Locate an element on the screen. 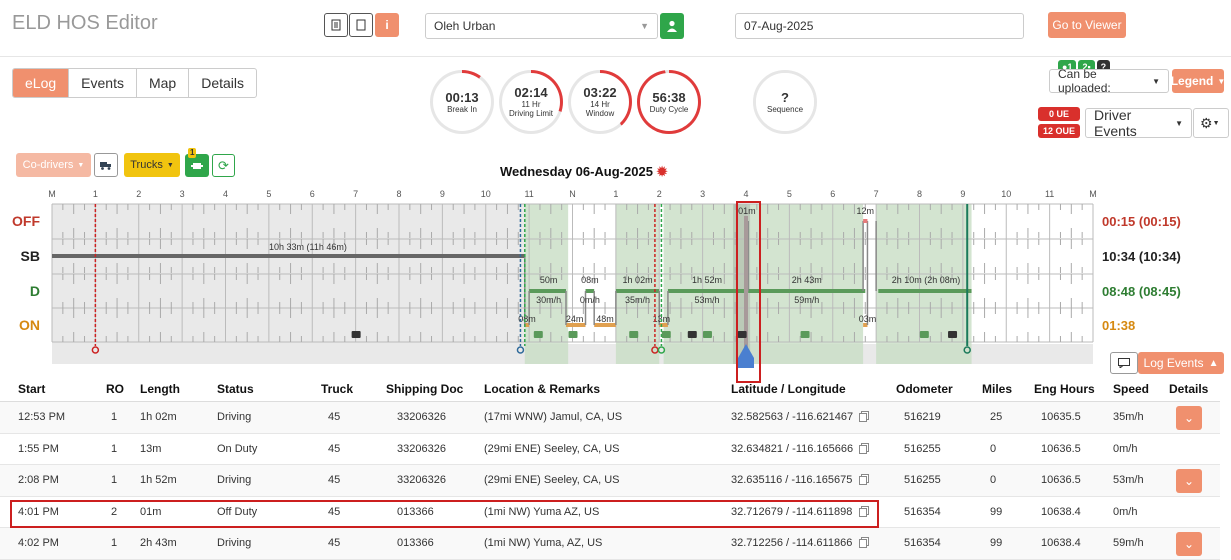 The image size is (1231, 560). col-shipping-doc: Shipping Doc is located at coordinates (425, 388).